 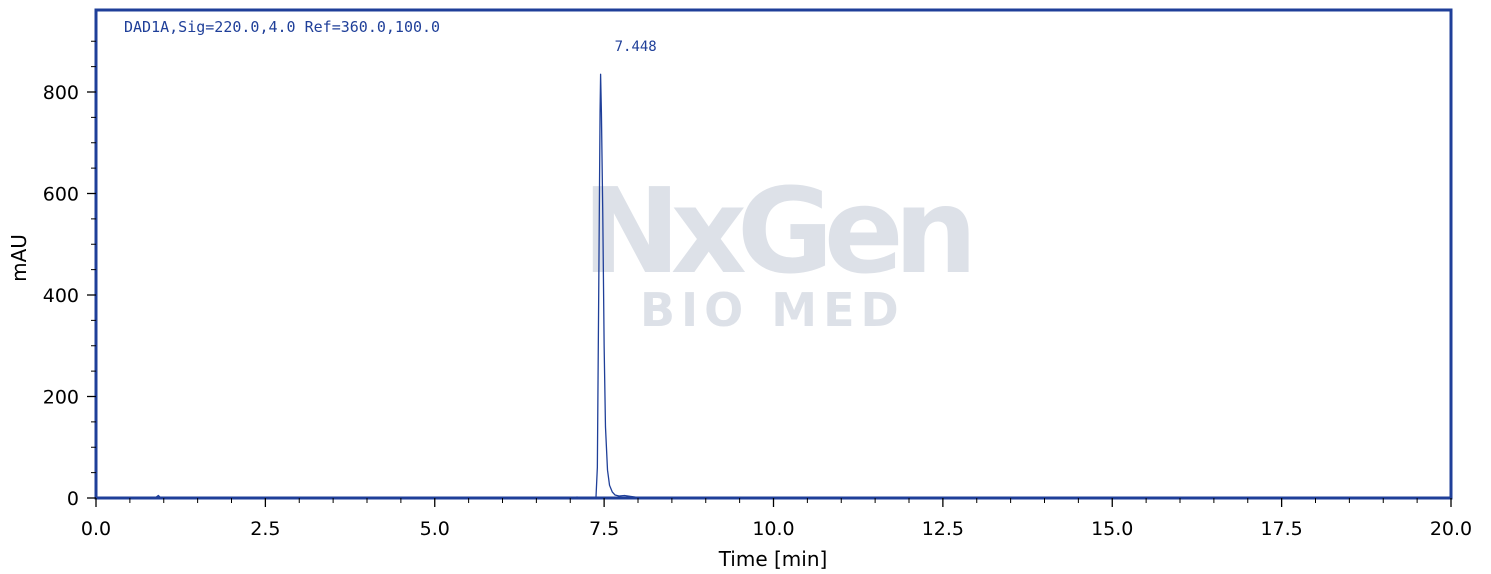 I want to click on peak-label: 7.448, so click(x=636, y=47).